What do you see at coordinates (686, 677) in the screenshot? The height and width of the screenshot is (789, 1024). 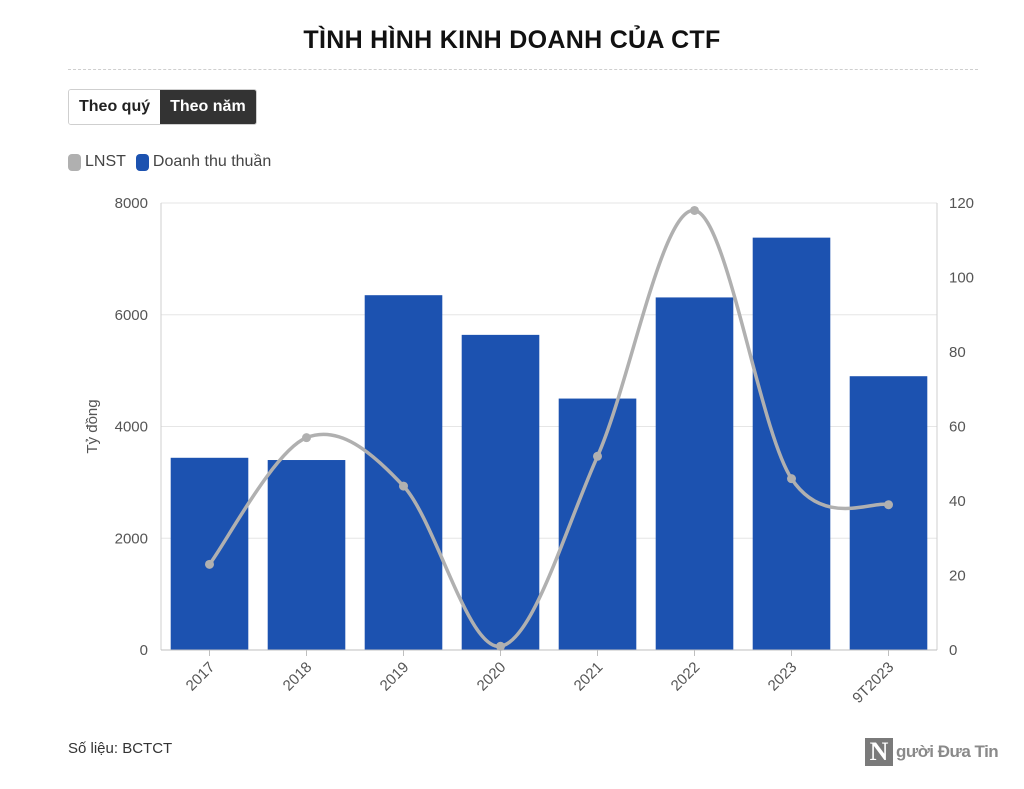 I see `x-tick-label: 2022` at bounding box center [686, 677].